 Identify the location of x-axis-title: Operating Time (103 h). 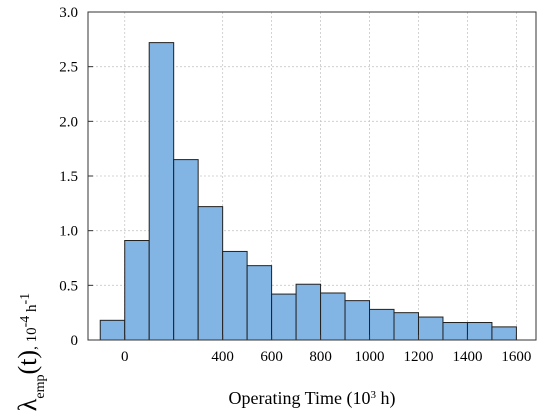
(312, 398).